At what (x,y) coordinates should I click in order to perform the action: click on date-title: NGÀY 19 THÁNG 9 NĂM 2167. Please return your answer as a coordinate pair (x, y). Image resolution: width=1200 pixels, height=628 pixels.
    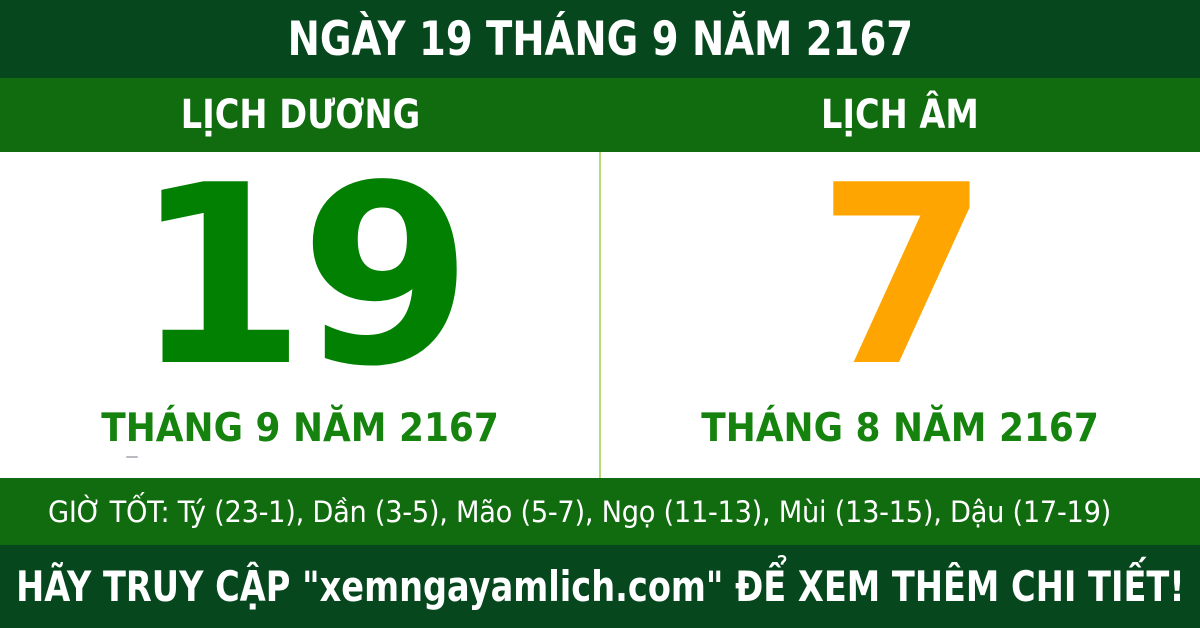
    Looking at the image, I should click on (600, 39).